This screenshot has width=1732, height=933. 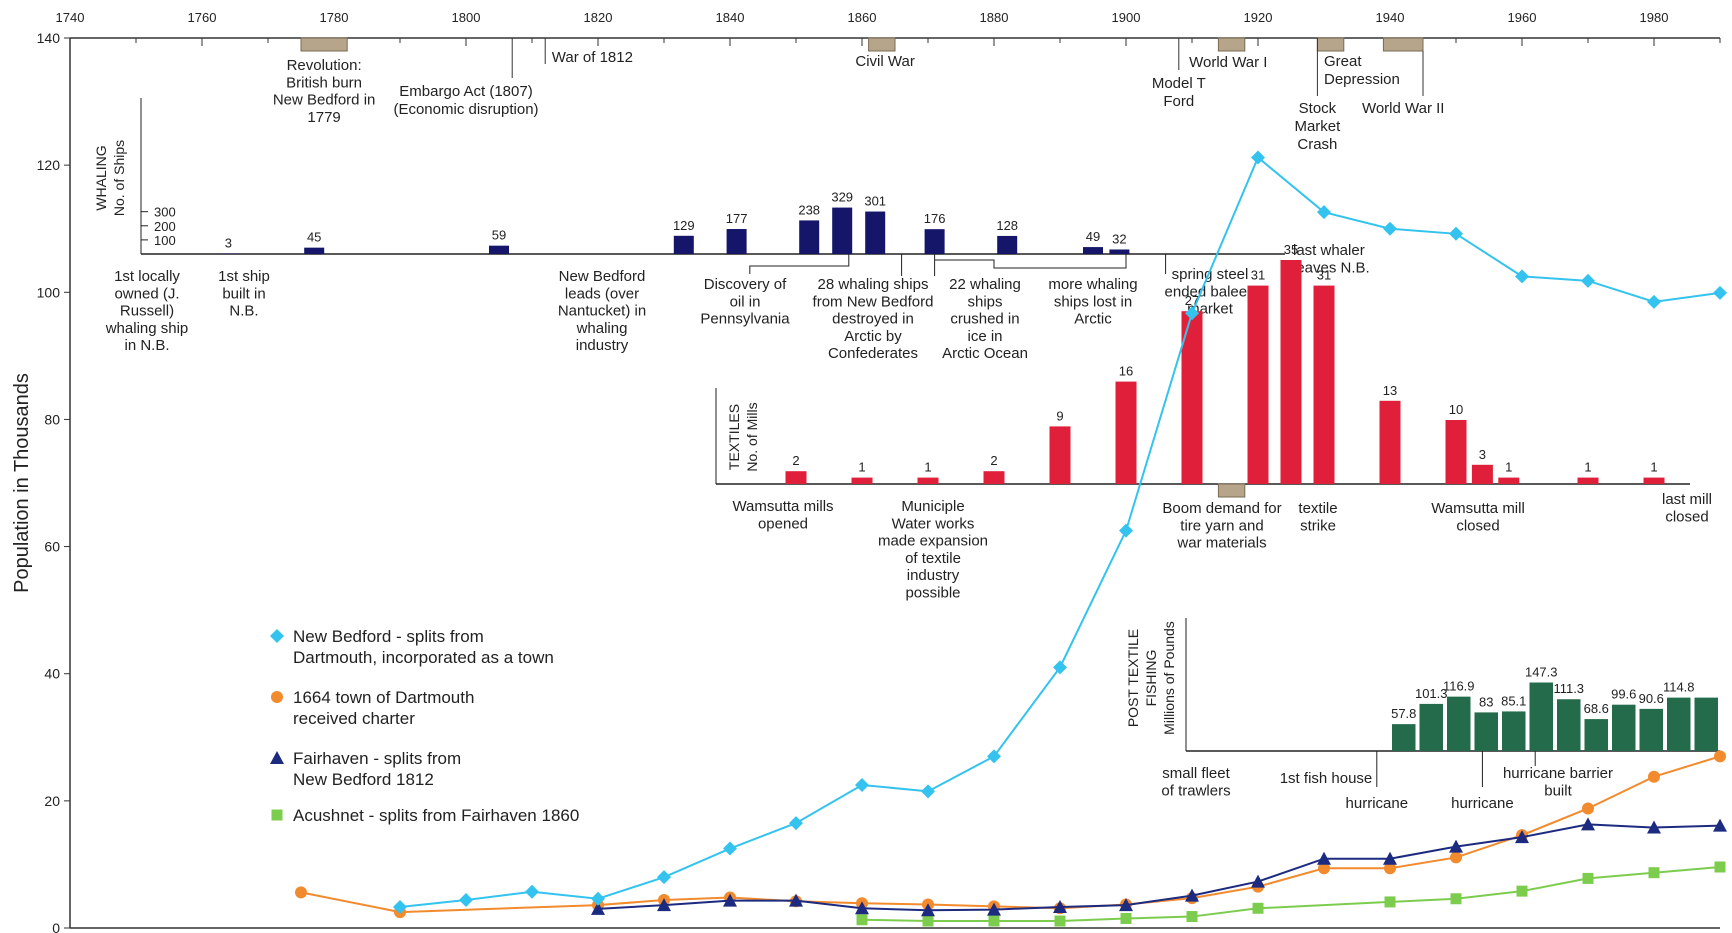 I want to click on y-axis-title: Population in Thousands, so click(x=22, y=483).